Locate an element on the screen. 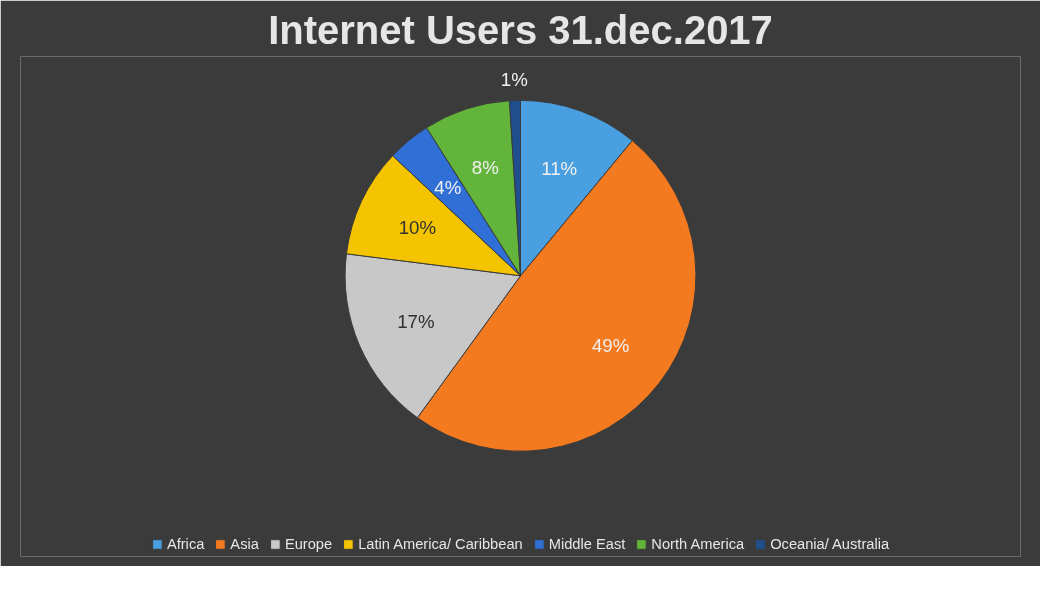 The width and height of the screenshot is (1044, 609). data-label: 4% is located at coordinates (448, 188).